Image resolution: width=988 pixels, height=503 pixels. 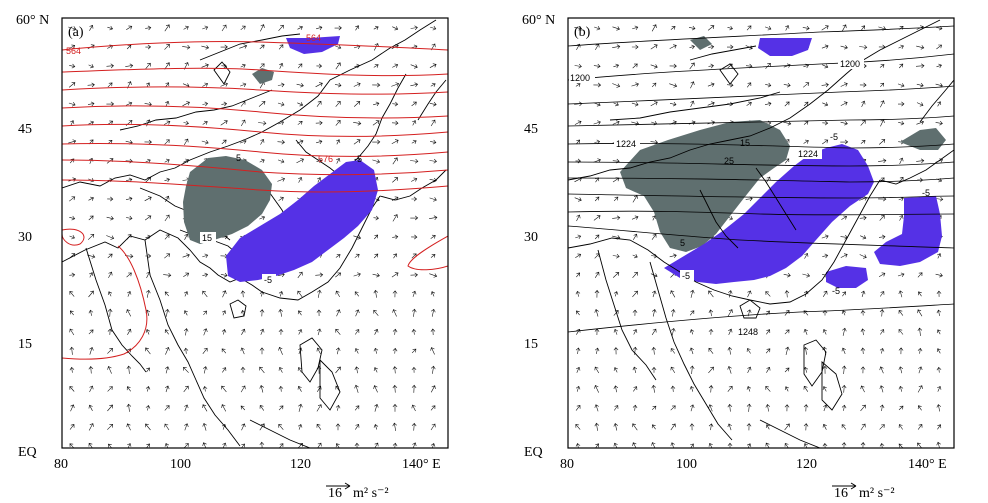 What do you see at coordinates (753, 464) in the screenshot?
I see `x-axis-b: 80 100 120 140° E` at bounding box center [753, 464].